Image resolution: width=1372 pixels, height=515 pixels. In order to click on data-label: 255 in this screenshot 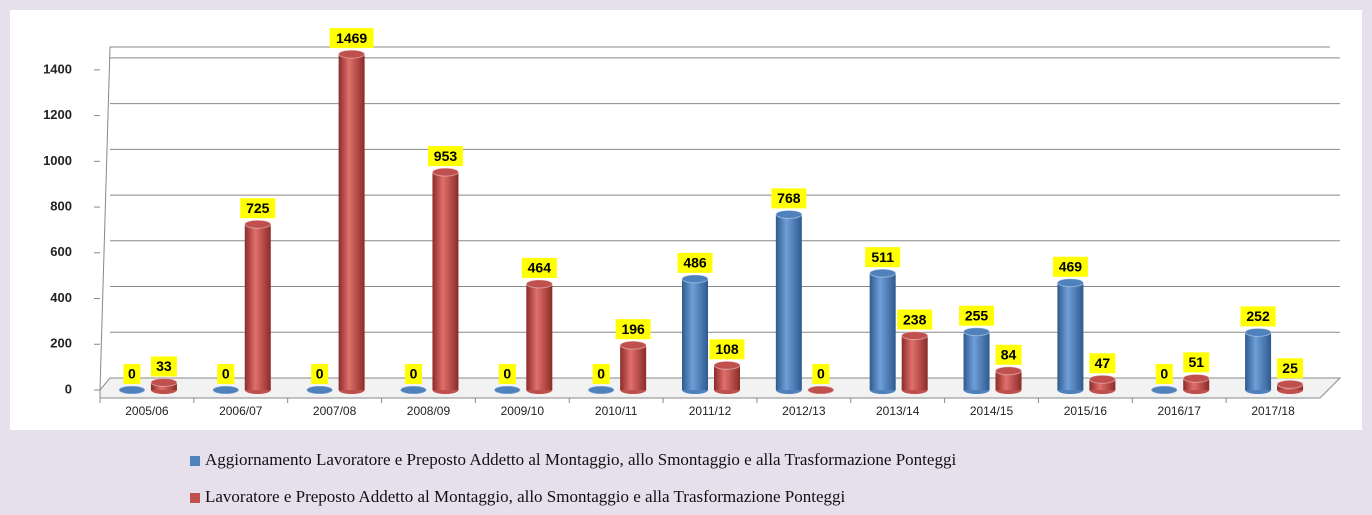, I will do `click(977, 315)`.